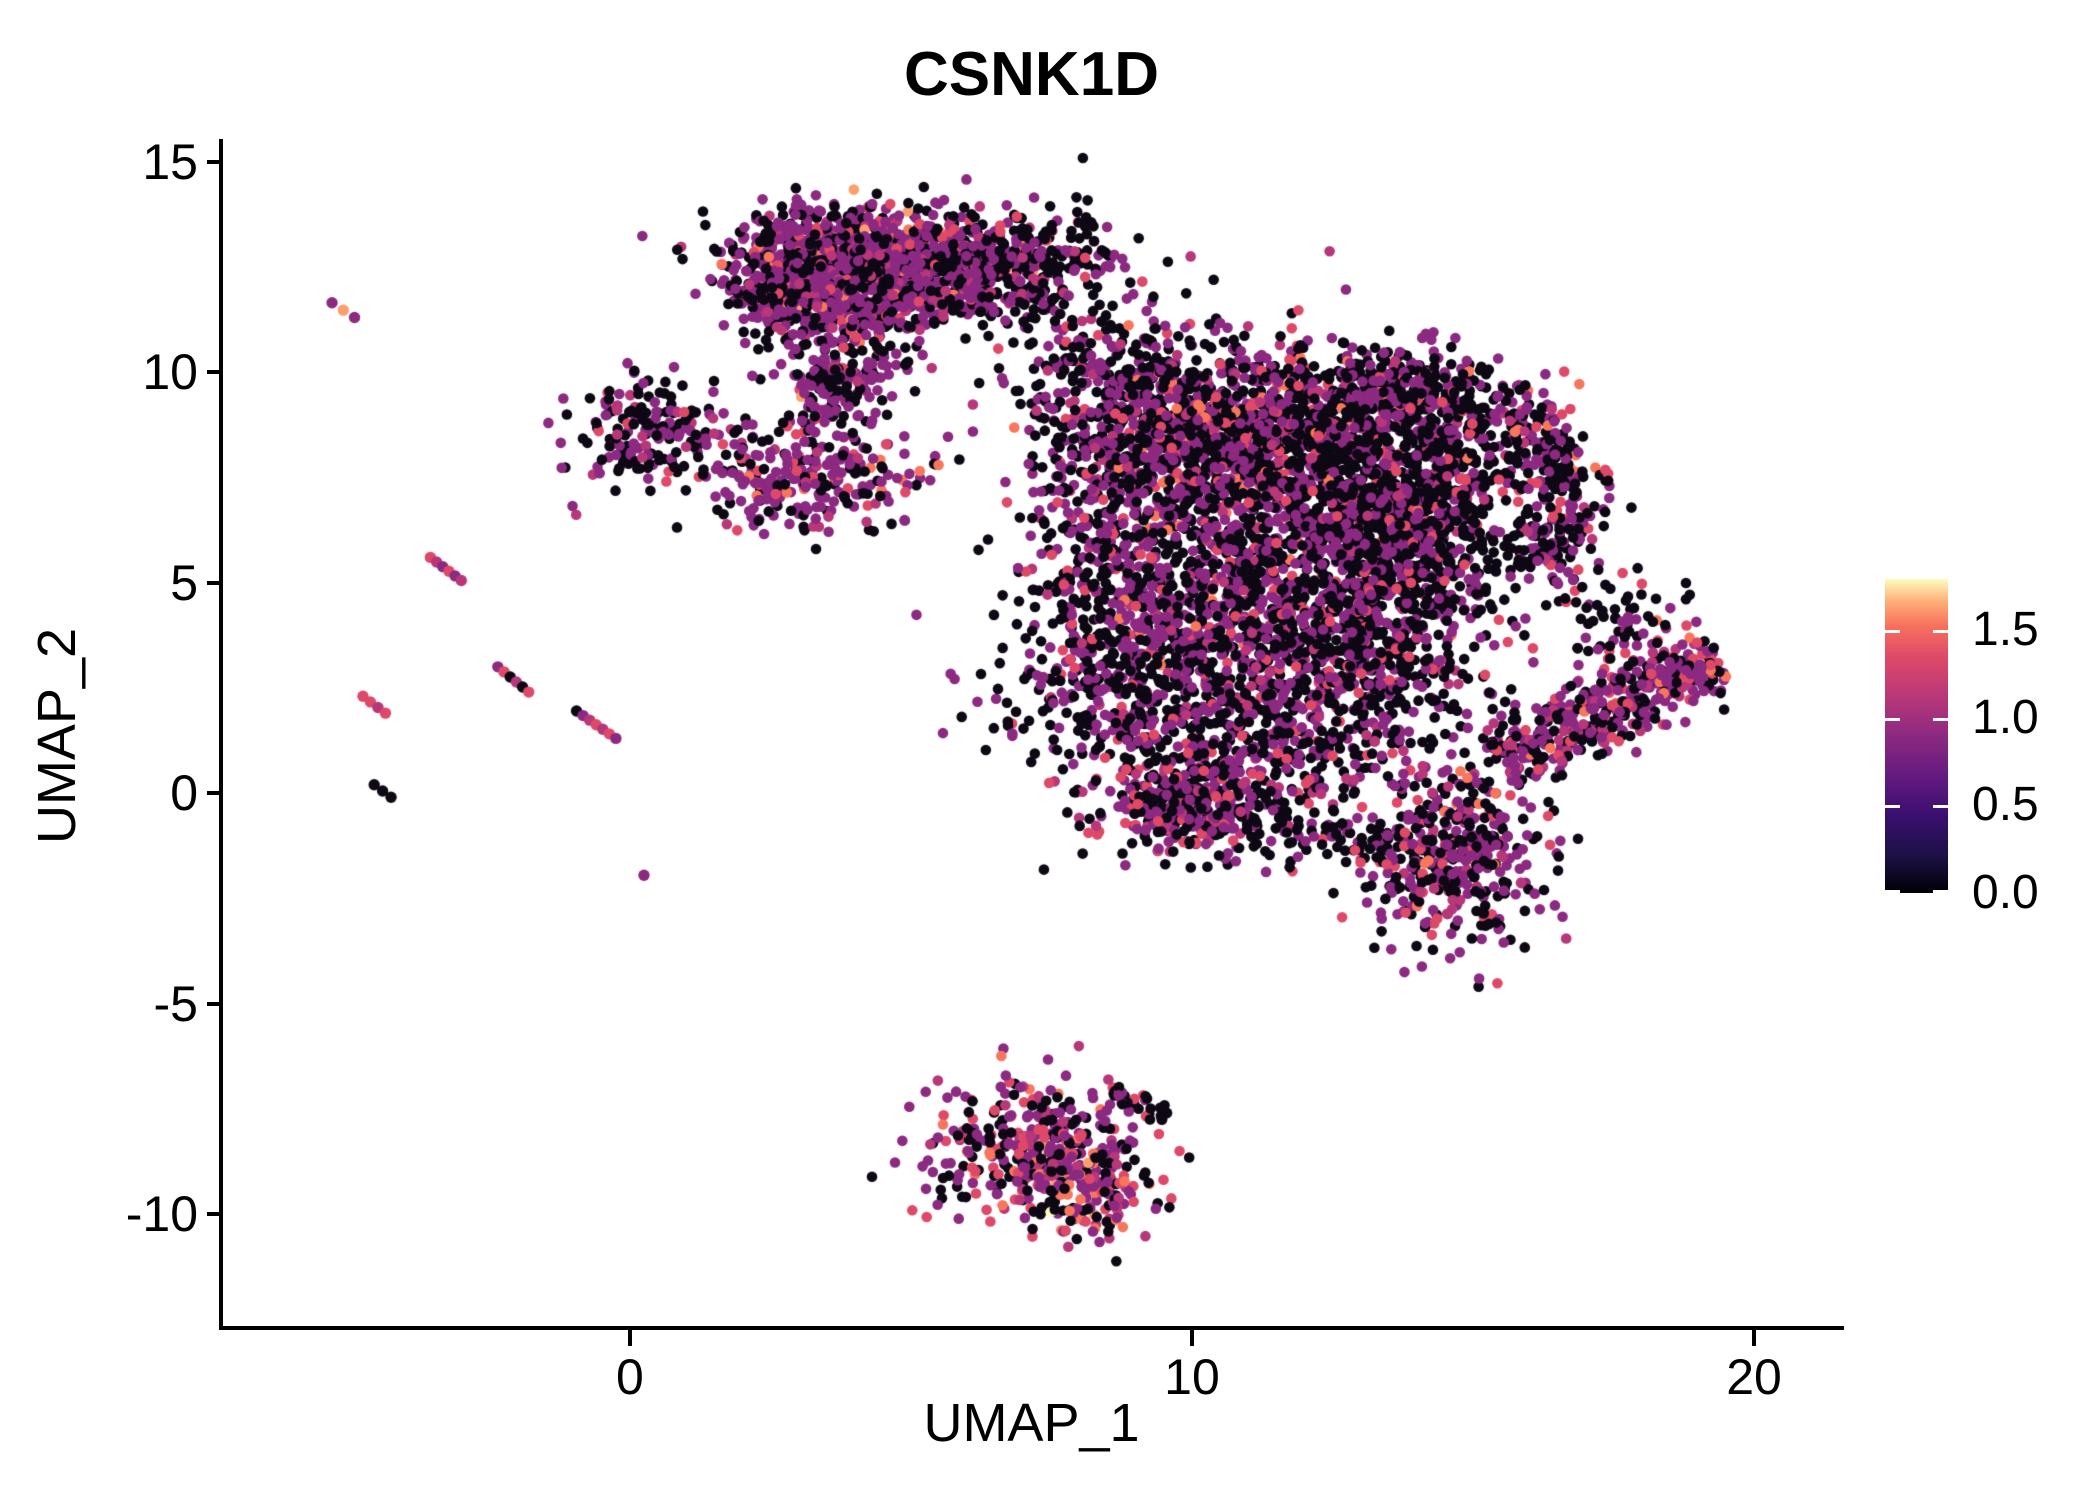 This screenshot has width=2100, height=1500. What do you see at coordinates (1916, 736) in the screenshot?
I see `colorbar-gradient` at bounding box center [1916, 736].